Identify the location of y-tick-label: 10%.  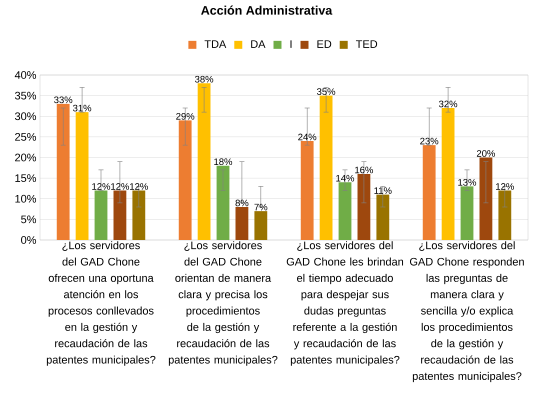
(25, 198).